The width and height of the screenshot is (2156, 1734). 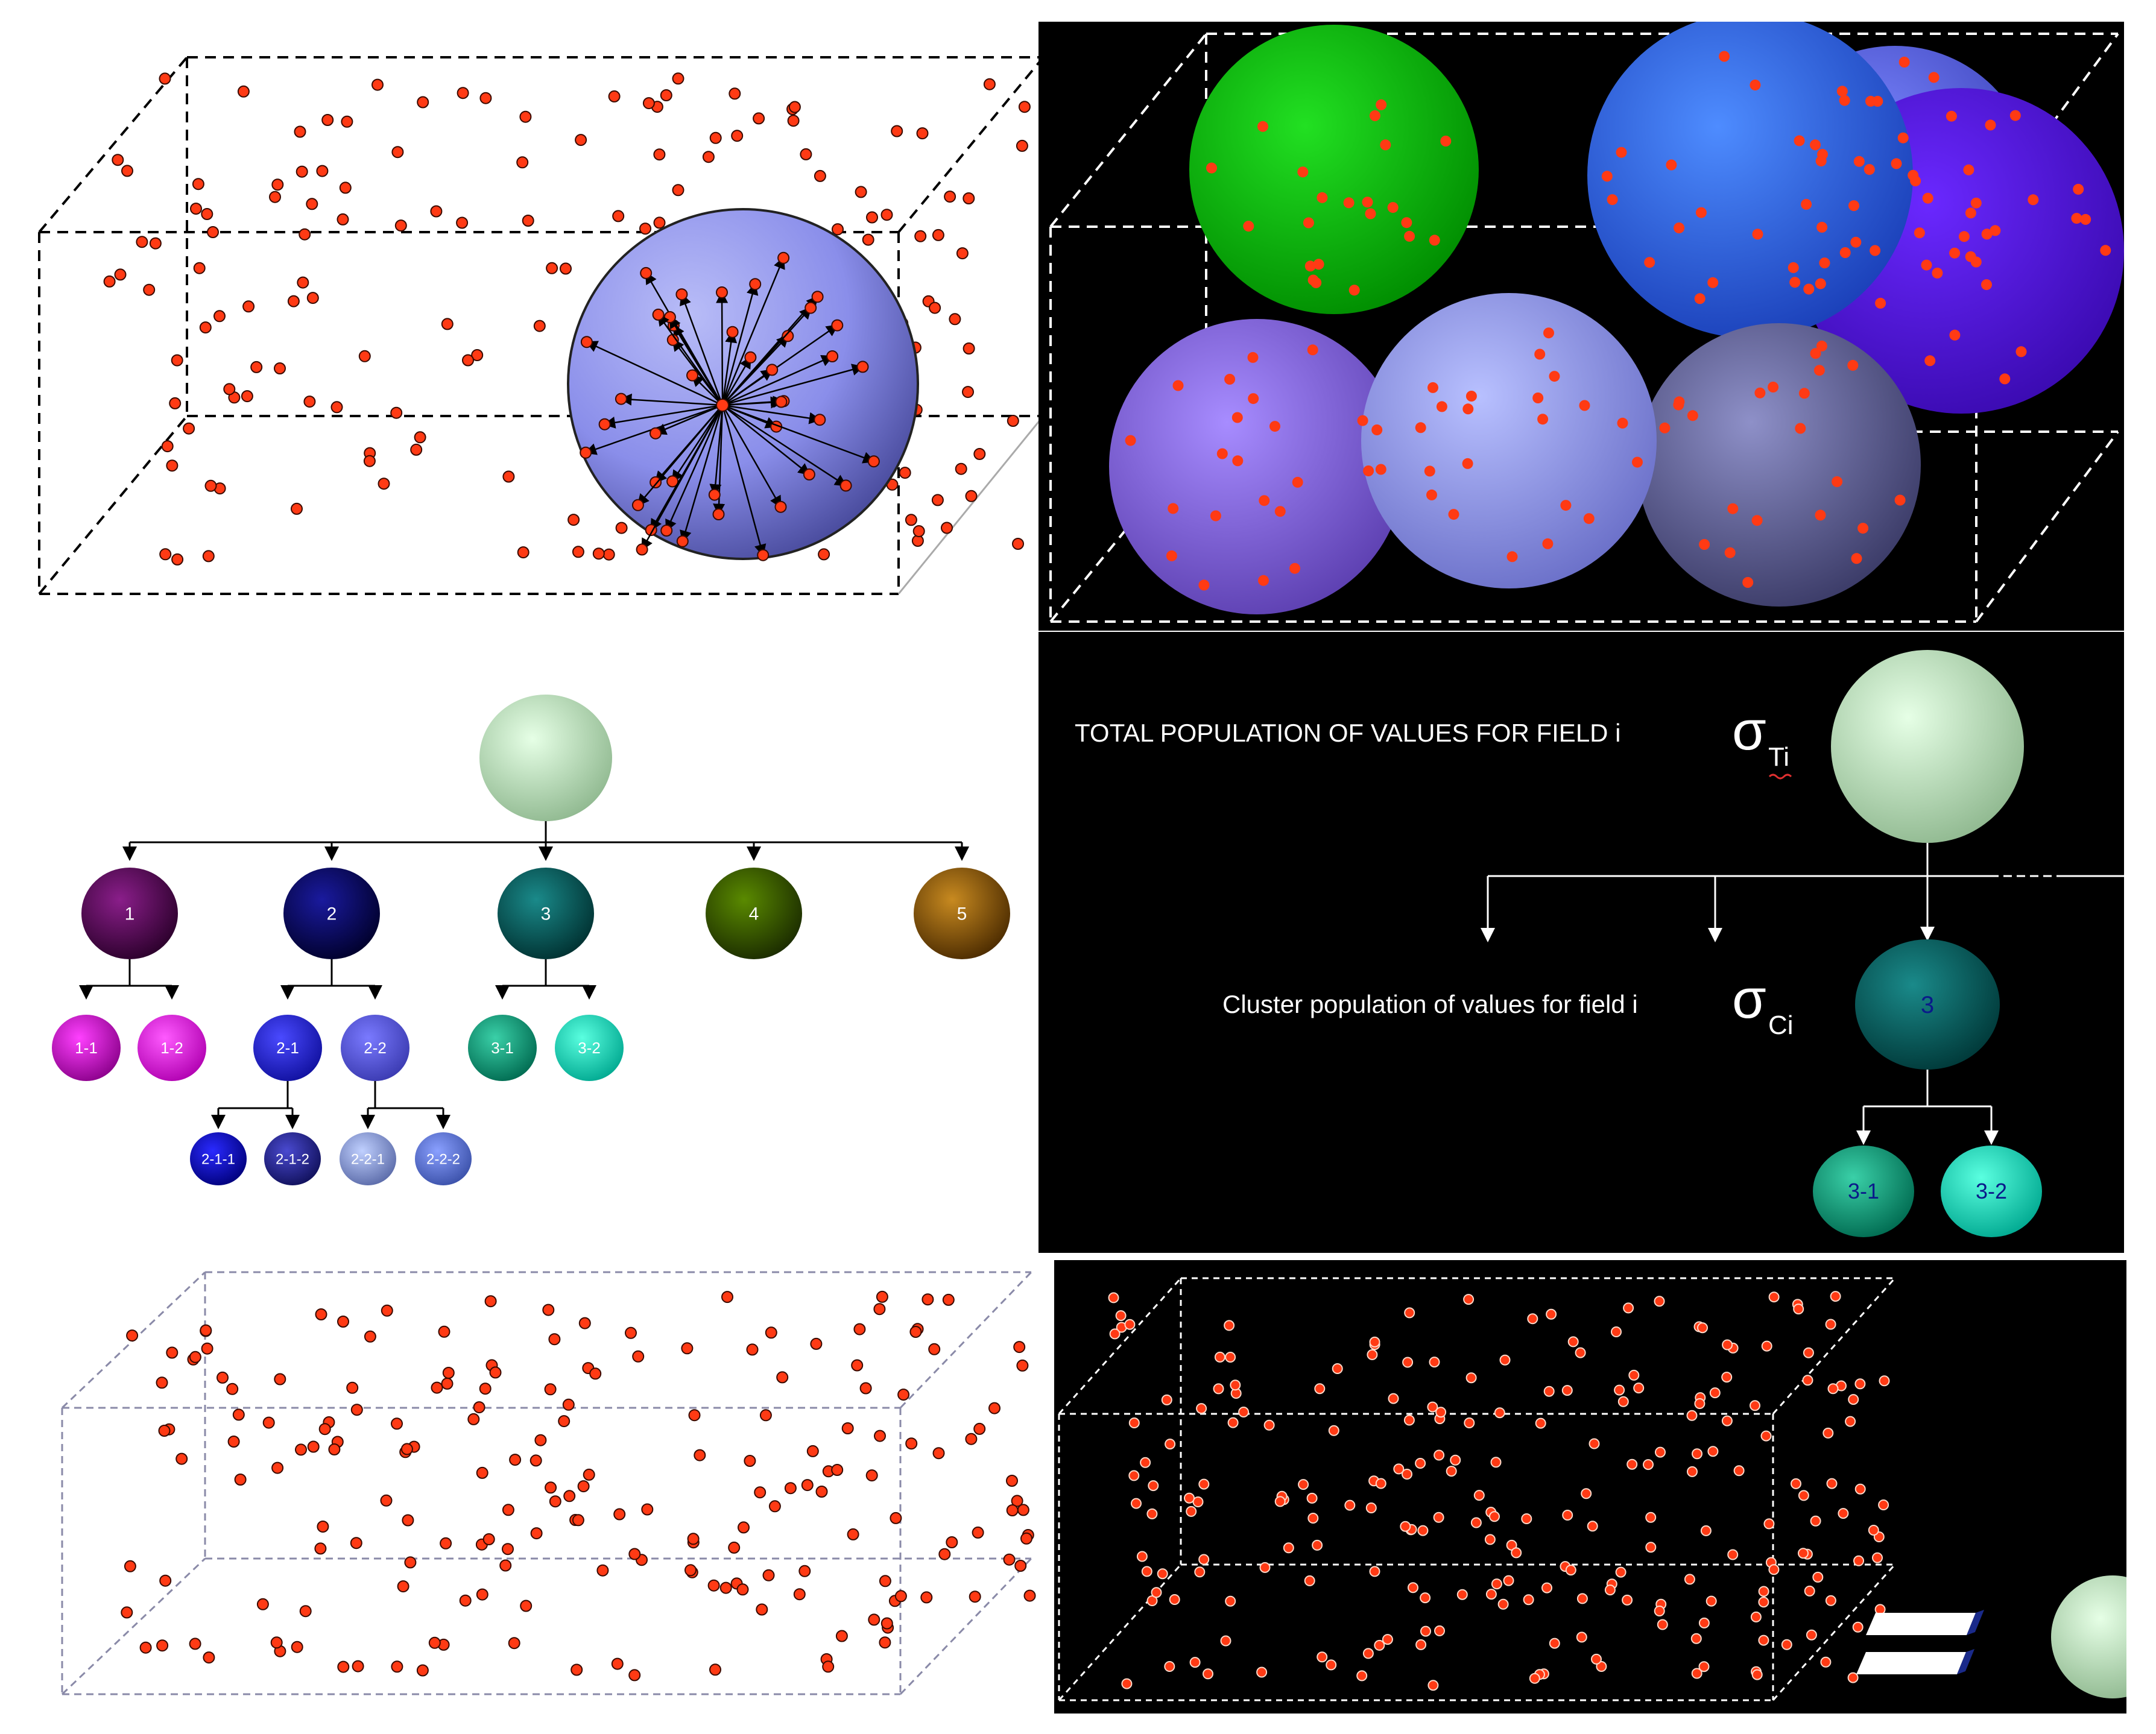 What do you see at coordinates (443, 1159) in the screenshot?
I see `cluster-node-2-2-2-label: 2-2-2` at bounding box center [443, 1159].